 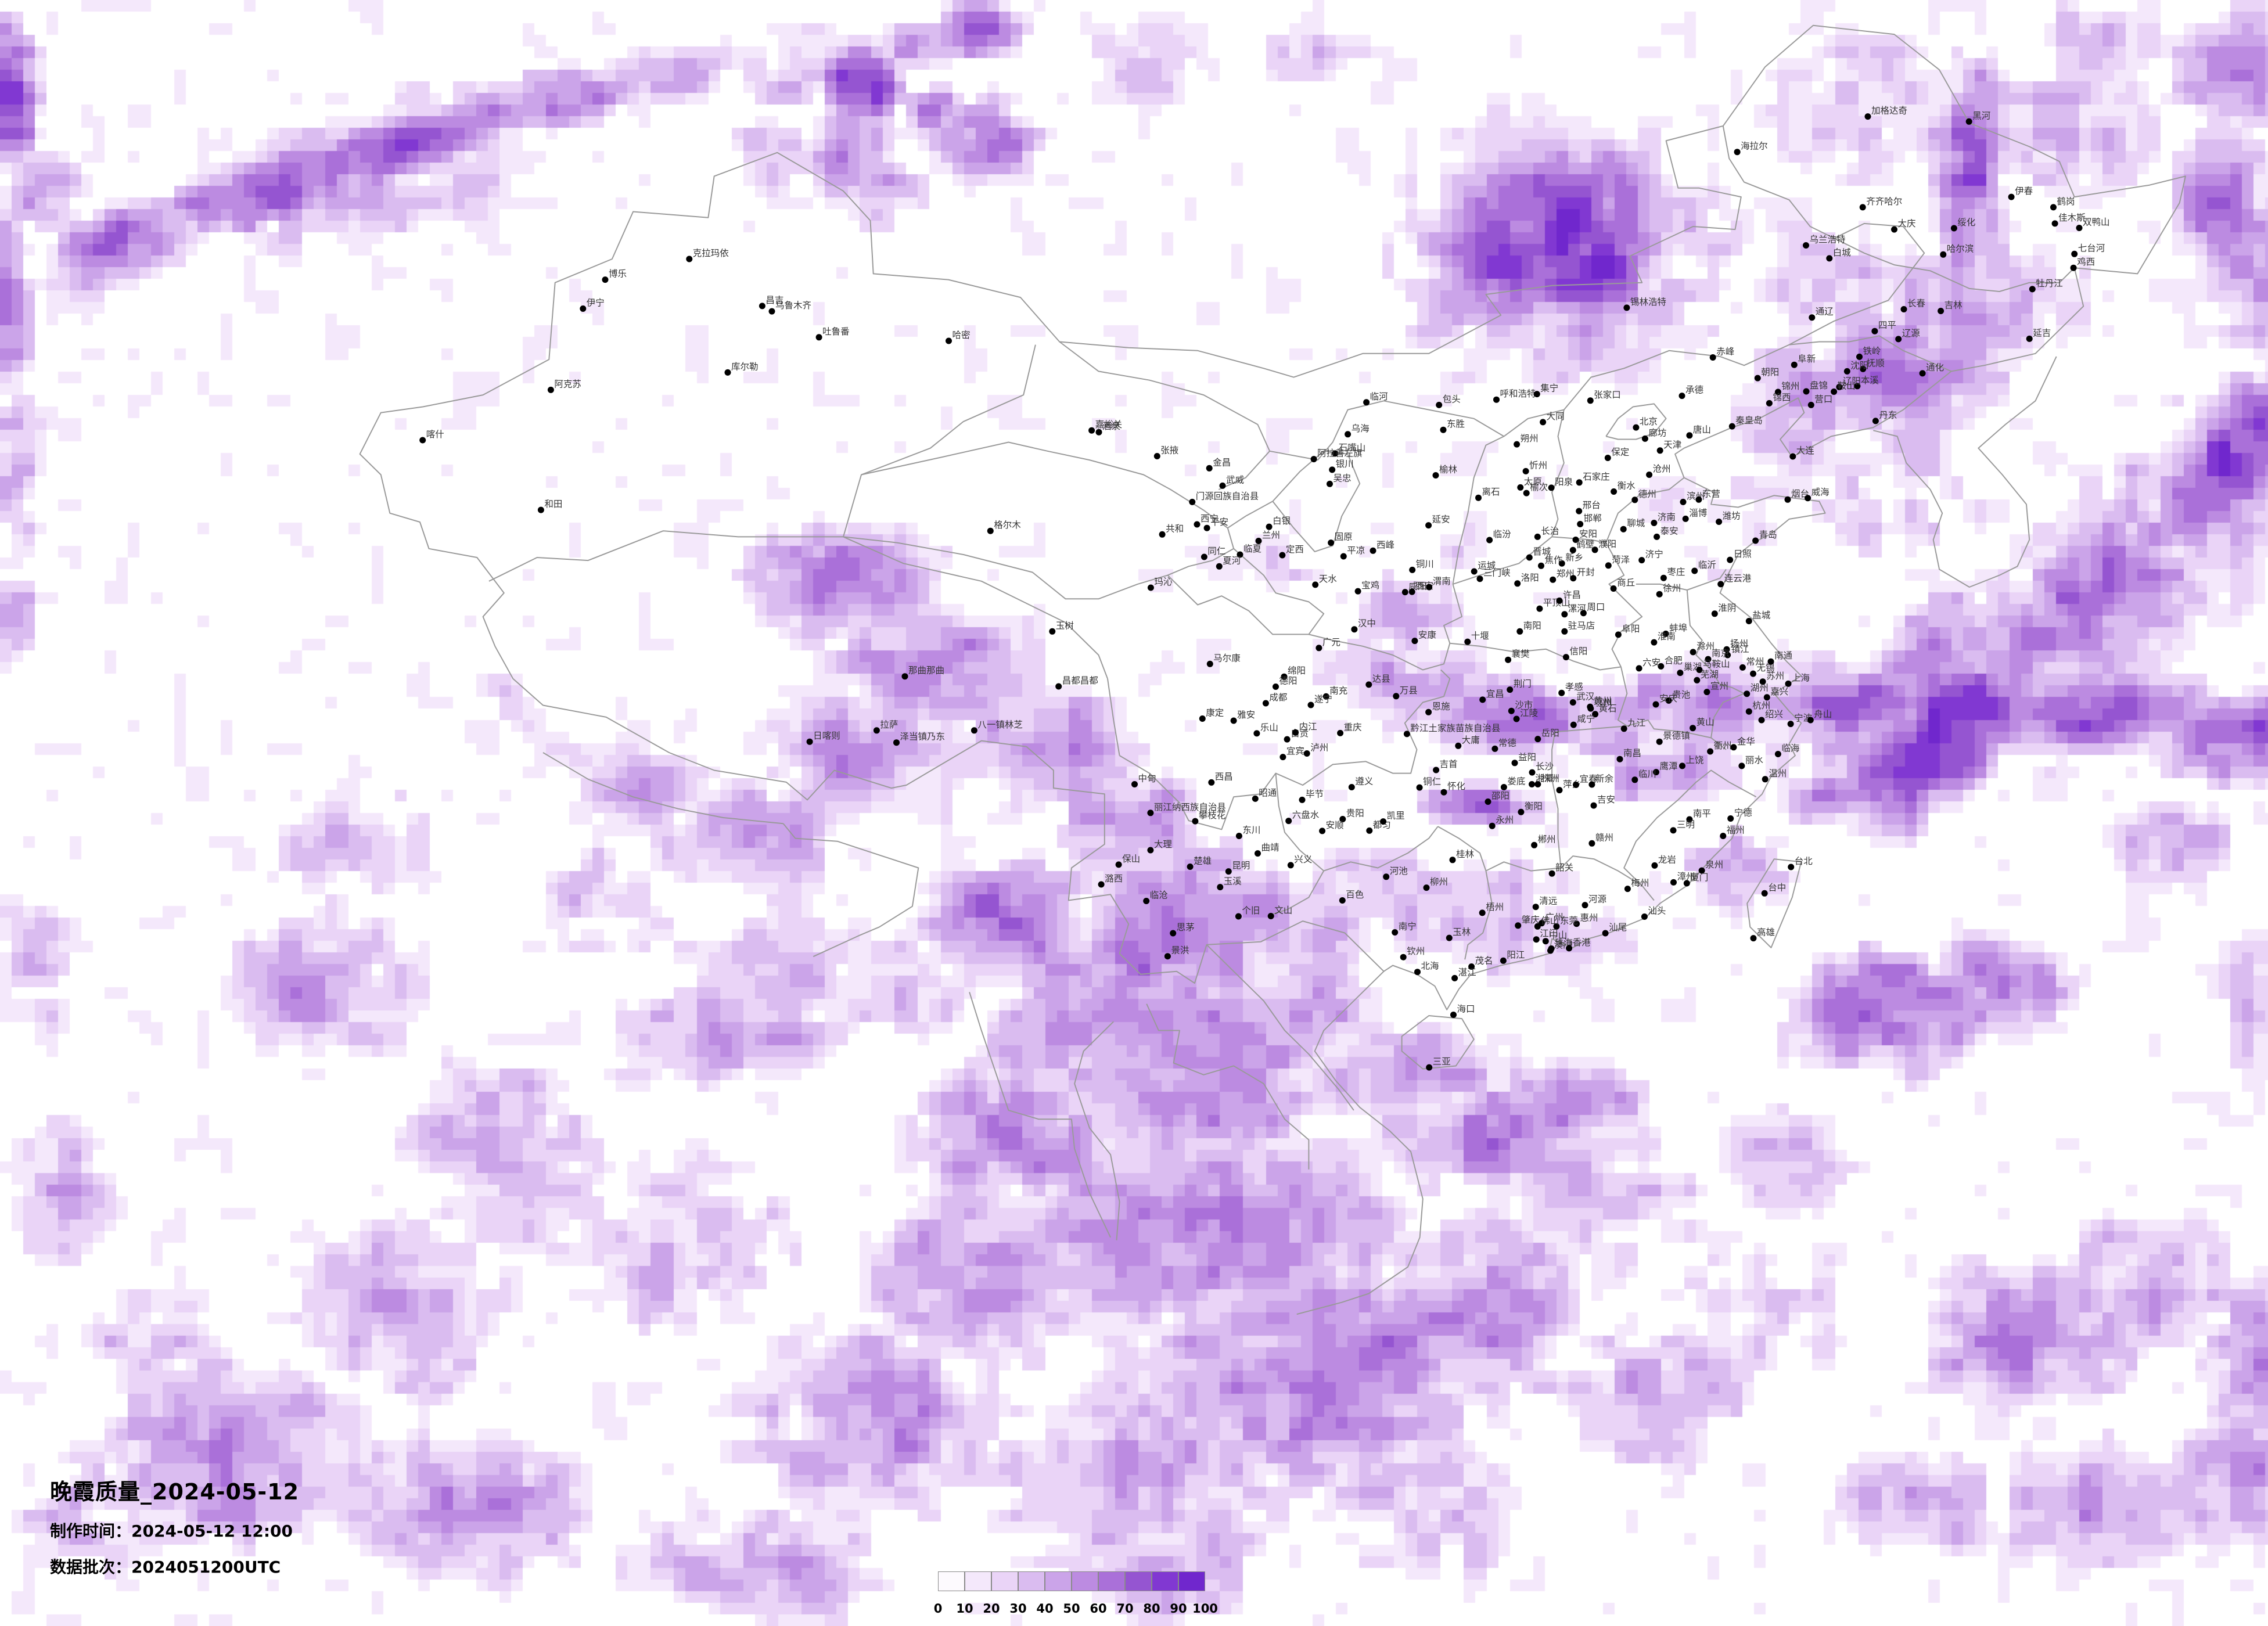 I want to click on station-label: 衡阳, so click(x=1534, y=806).